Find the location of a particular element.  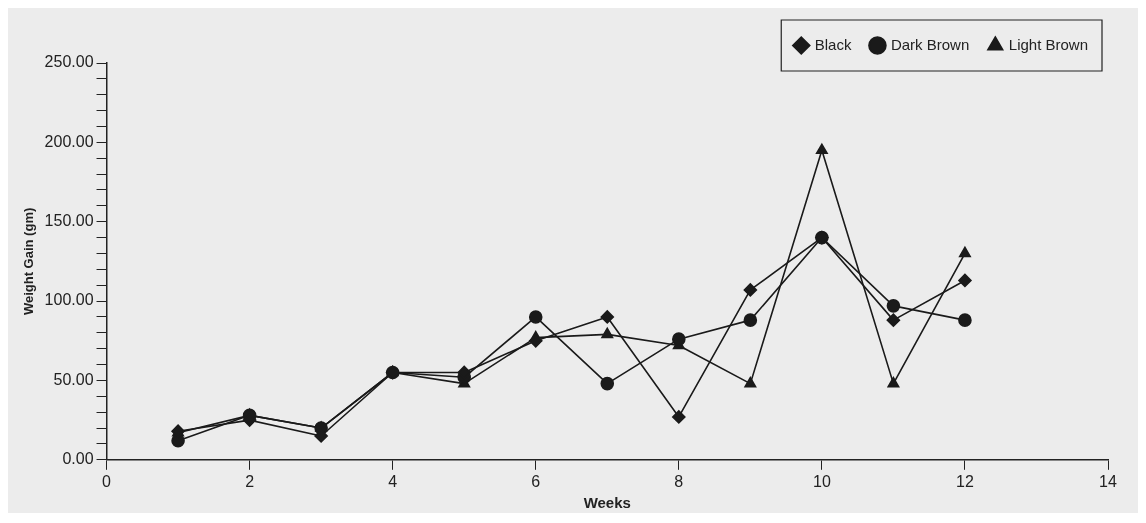

x-tick-label: 4 is located at coordinates (393, 481).